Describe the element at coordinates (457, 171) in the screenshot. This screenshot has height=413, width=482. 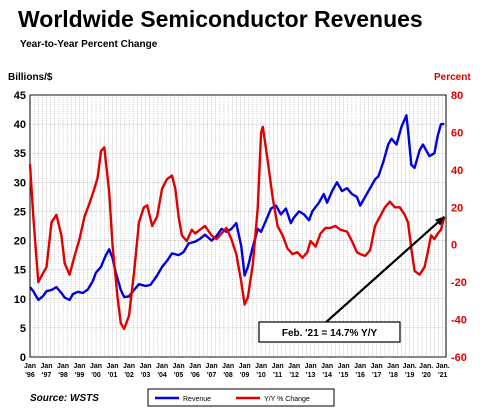
I see `right-tick-label: 40` at that location.